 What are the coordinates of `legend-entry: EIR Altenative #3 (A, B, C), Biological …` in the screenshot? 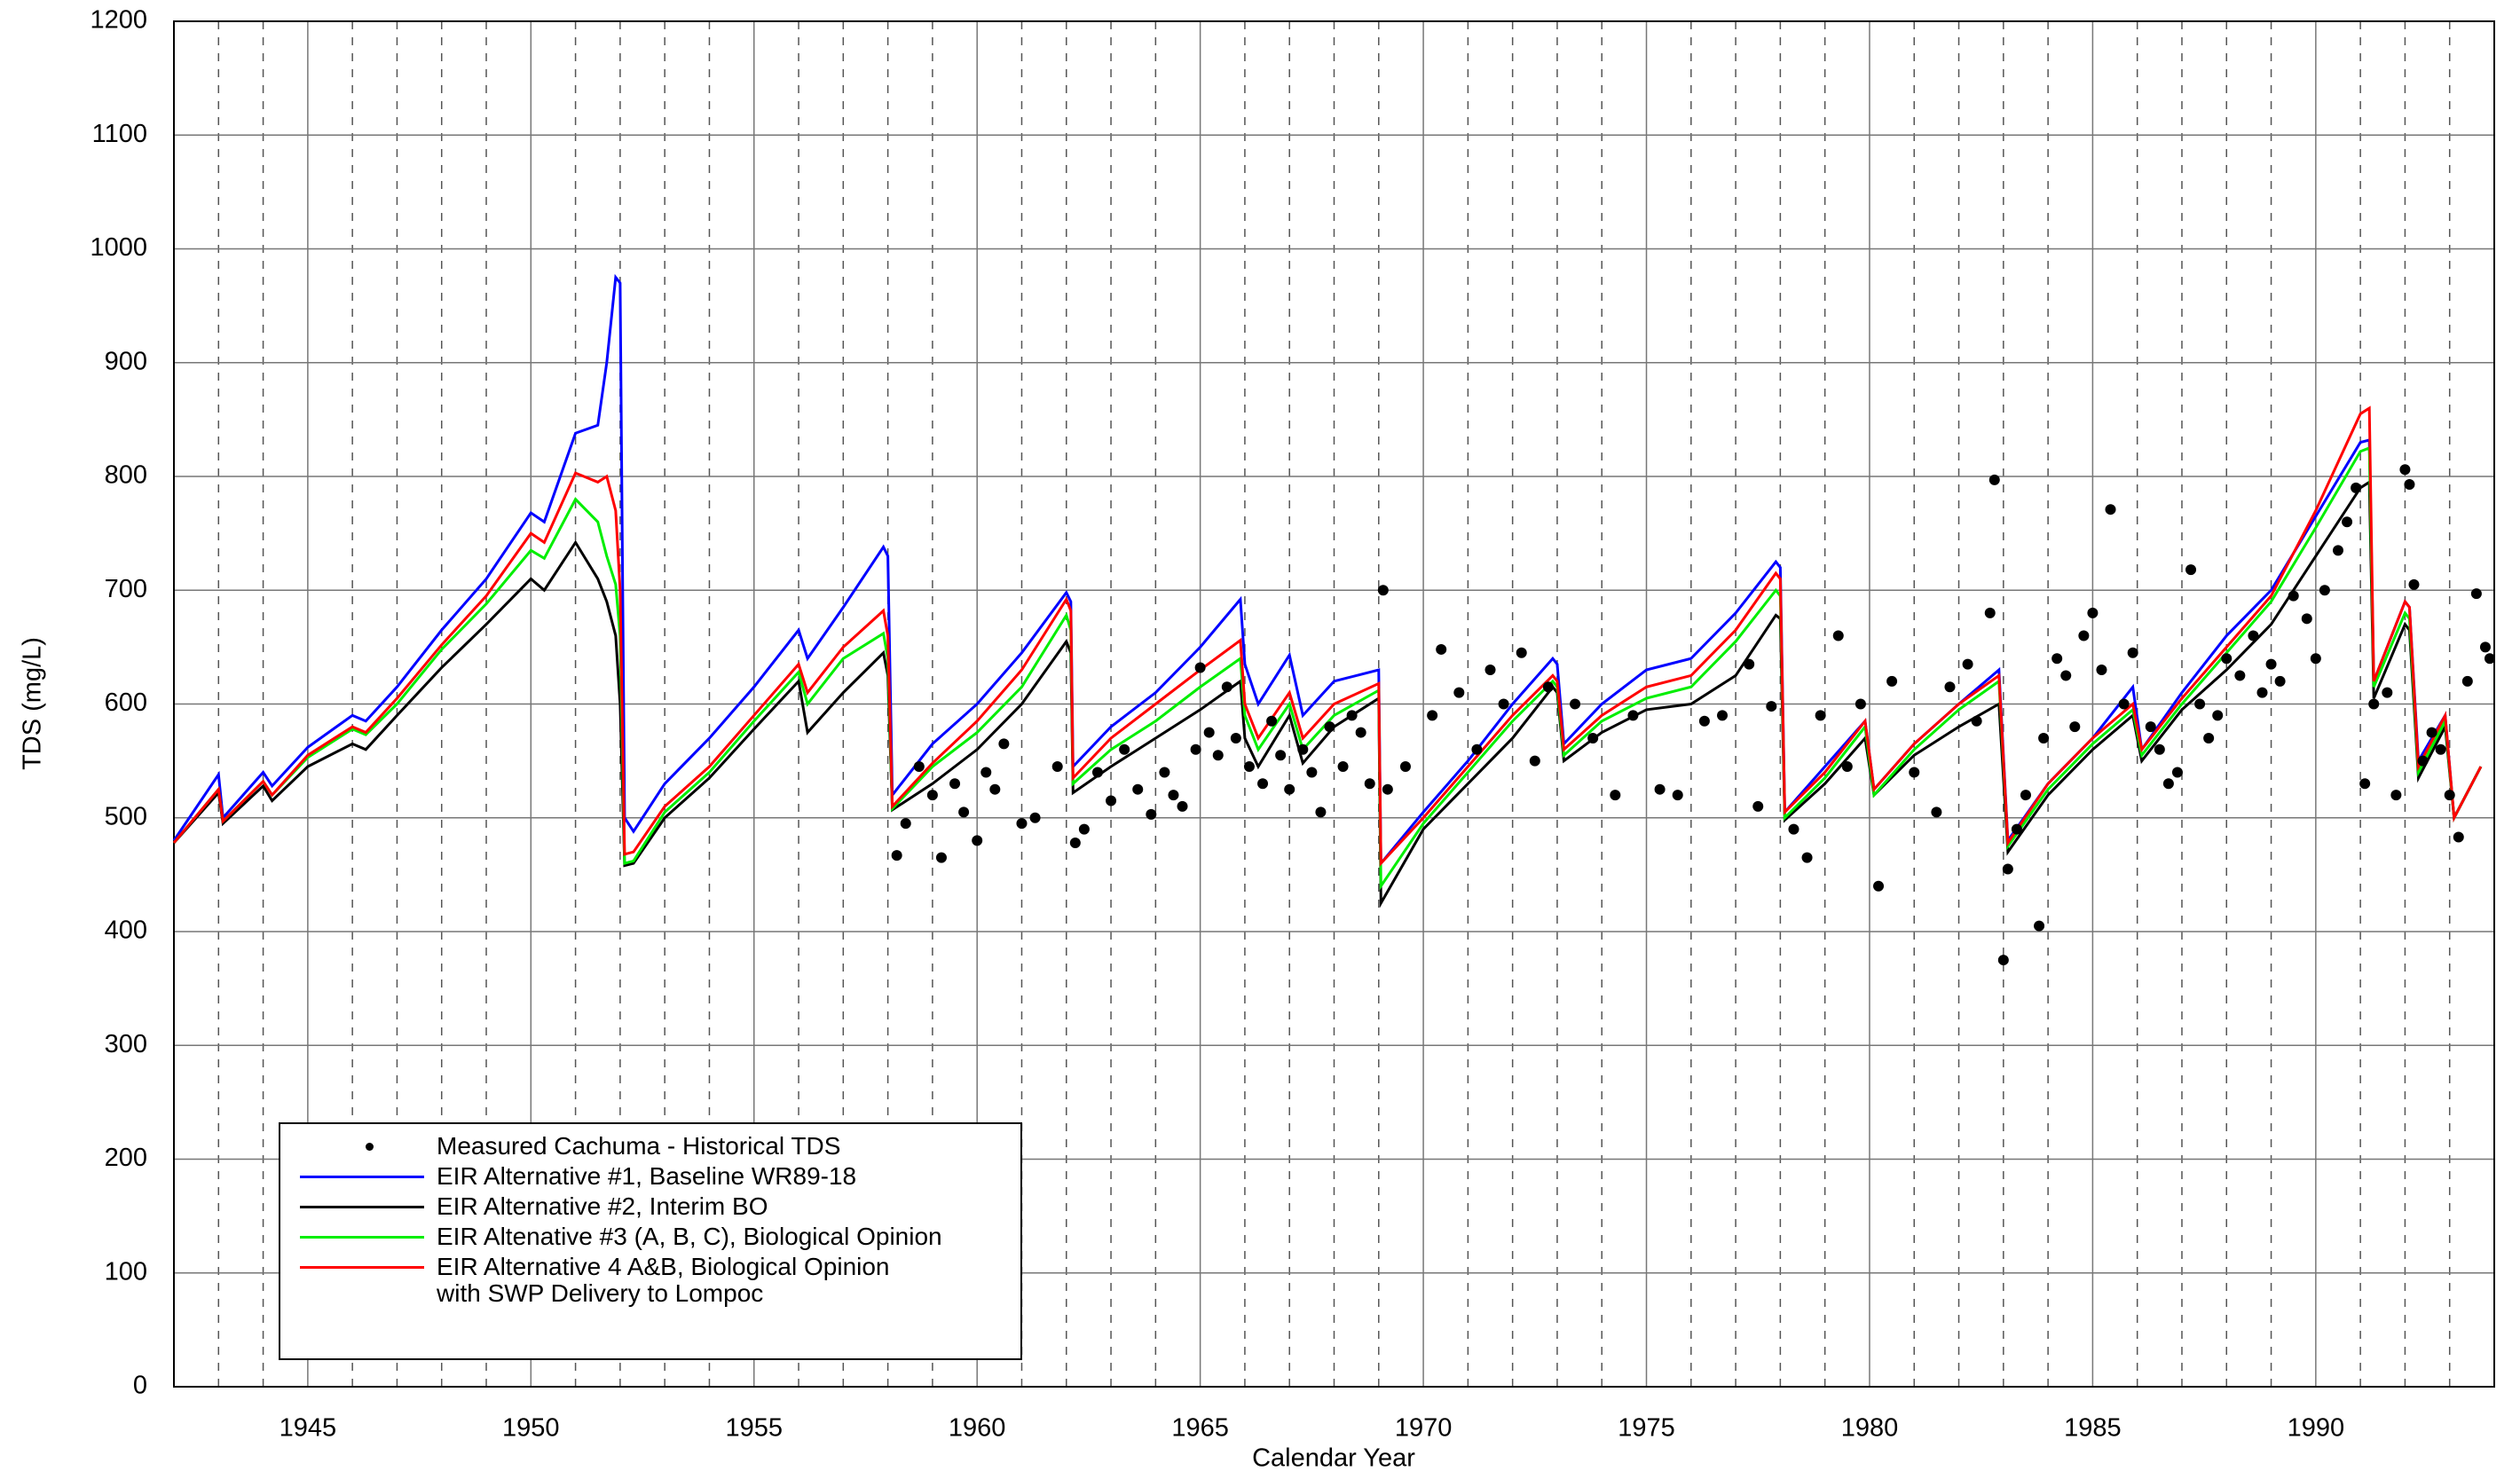 It's located at (650, 1236).